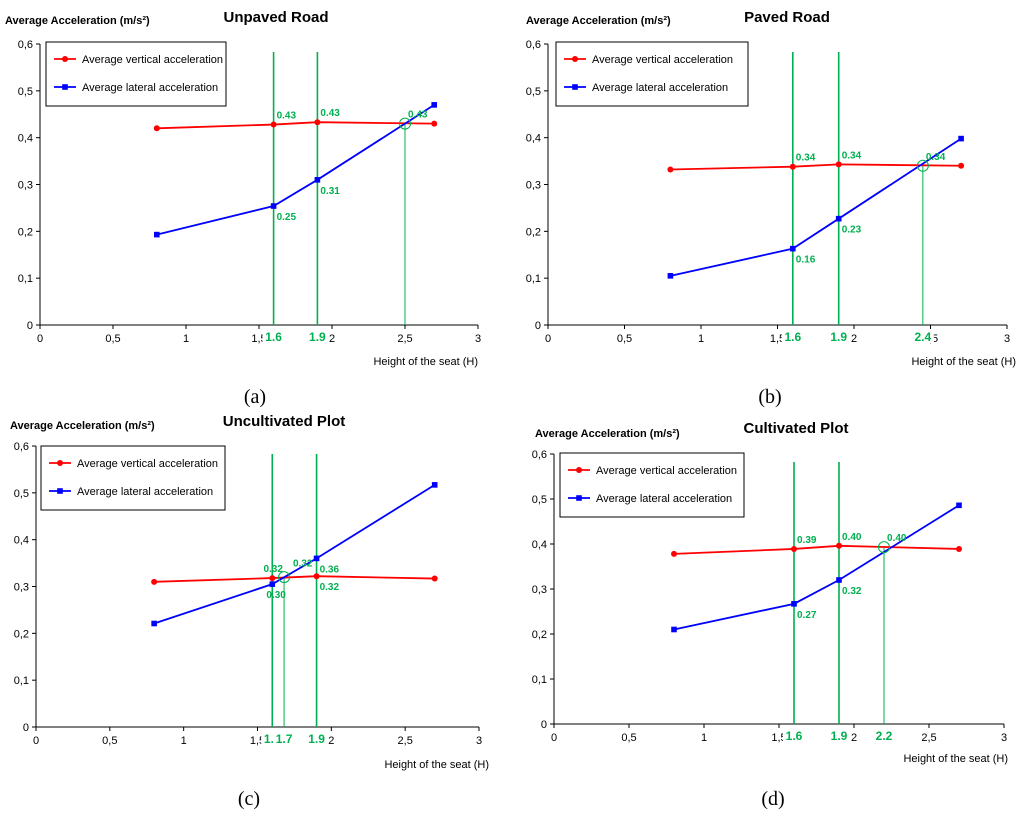 The image size is (1024, 817). What do you see at coordinates (807, 615) in the screenshot?
I see `data-value-label: 0.27` at bounding box center [807, 615].